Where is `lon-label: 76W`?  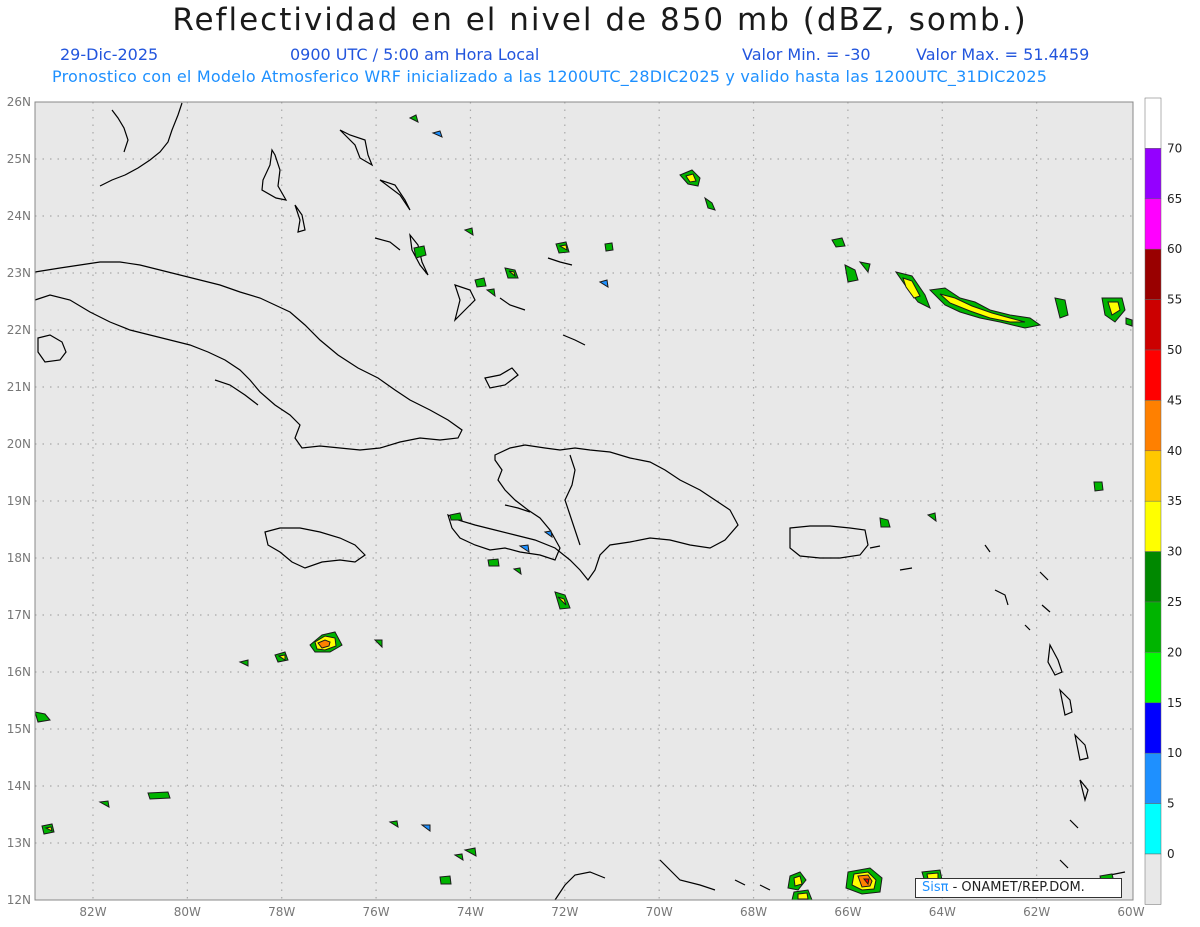 lon-label: 76W is located at coordinates (376, 912).